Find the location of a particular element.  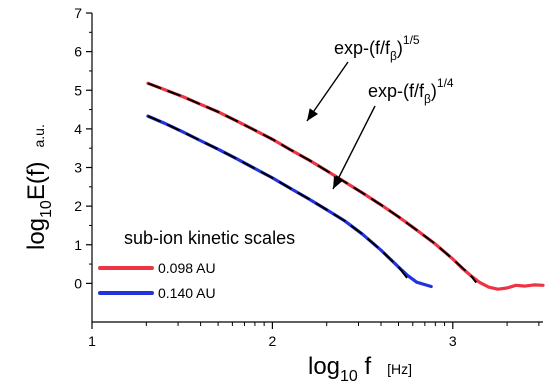

x-tick-label: 3 is located at coordinates (453, 341).